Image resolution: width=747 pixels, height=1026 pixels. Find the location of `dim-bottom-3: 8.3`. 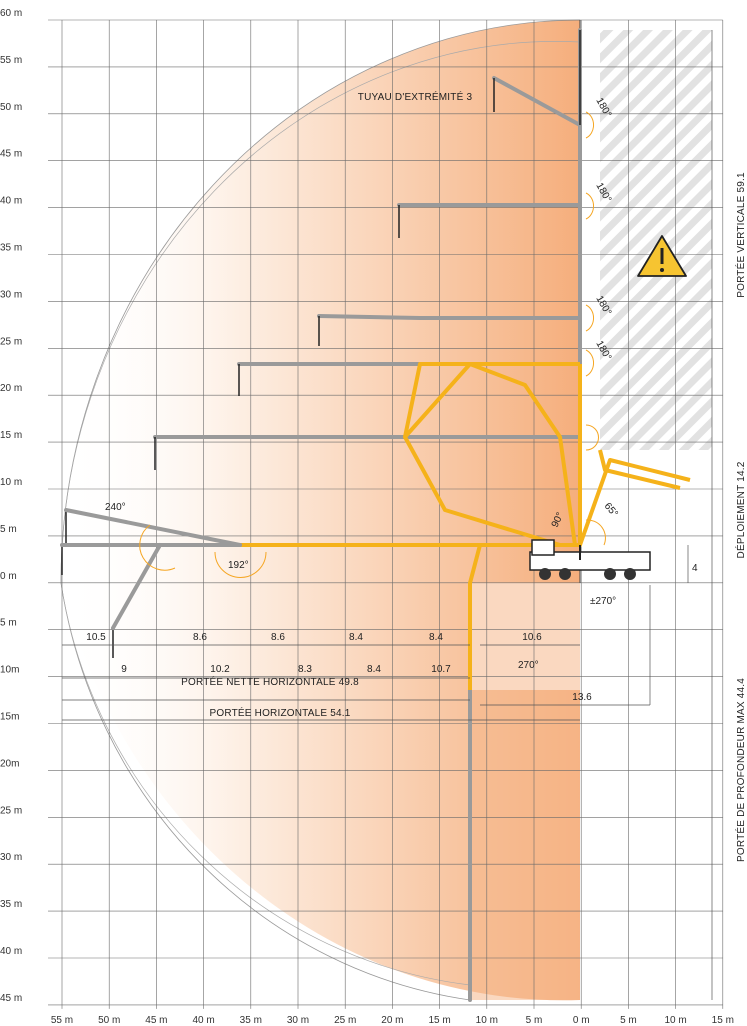

dim-bottom-3: 8.3 is located at coordinates (305, 669).